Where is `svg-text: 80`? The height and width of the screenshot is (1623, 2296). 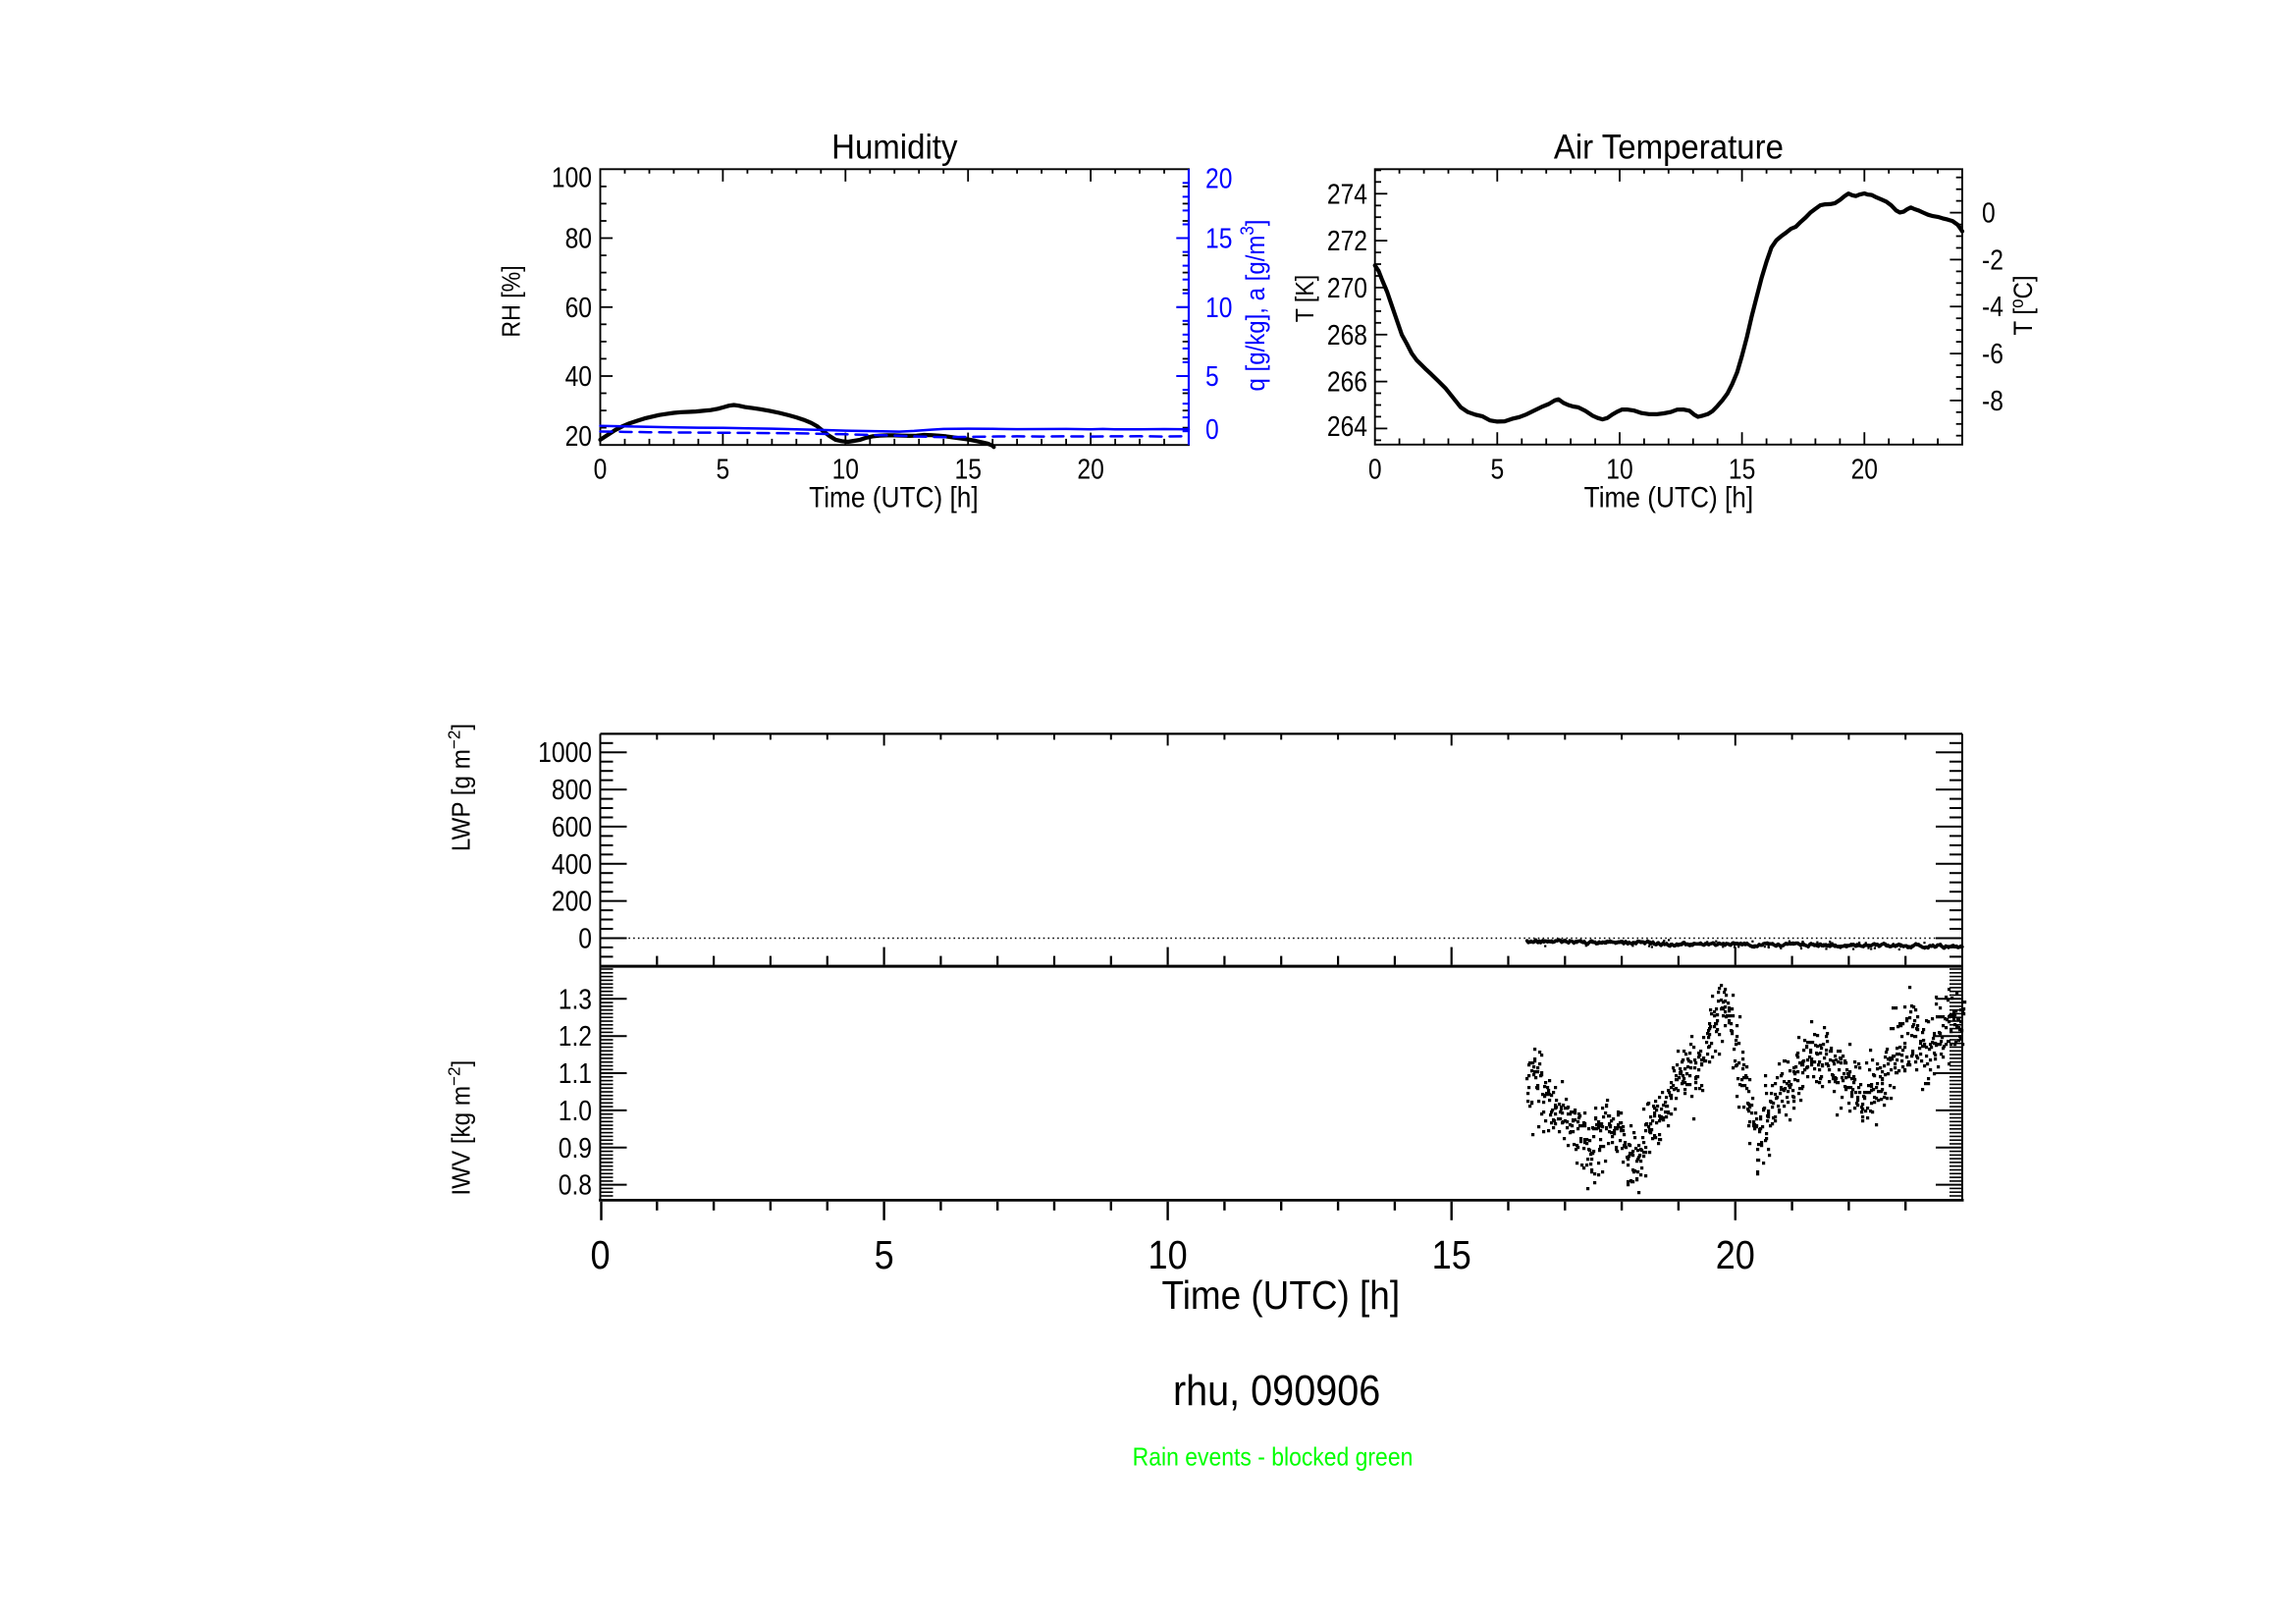
svg-text: 80 is located at coordinates (579, 238).